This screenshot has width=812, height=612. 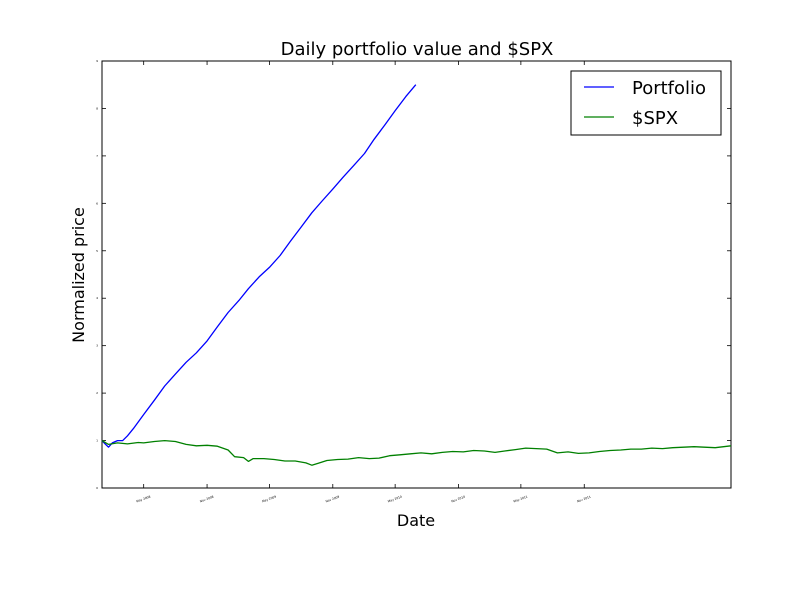 What do you see at coordinates (416, 452) in the screenshot?
I see `series-line-spx` at bounding box center [416, 452].